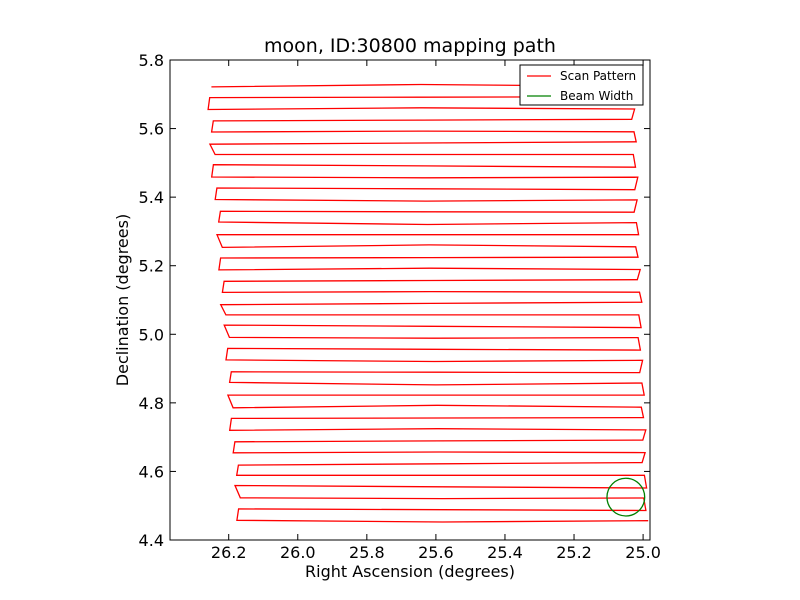  What do you see at coordinates (151, 471) in the screenshot?
I see `y-tick-label: 4.6` at bounding box center [151, 471].